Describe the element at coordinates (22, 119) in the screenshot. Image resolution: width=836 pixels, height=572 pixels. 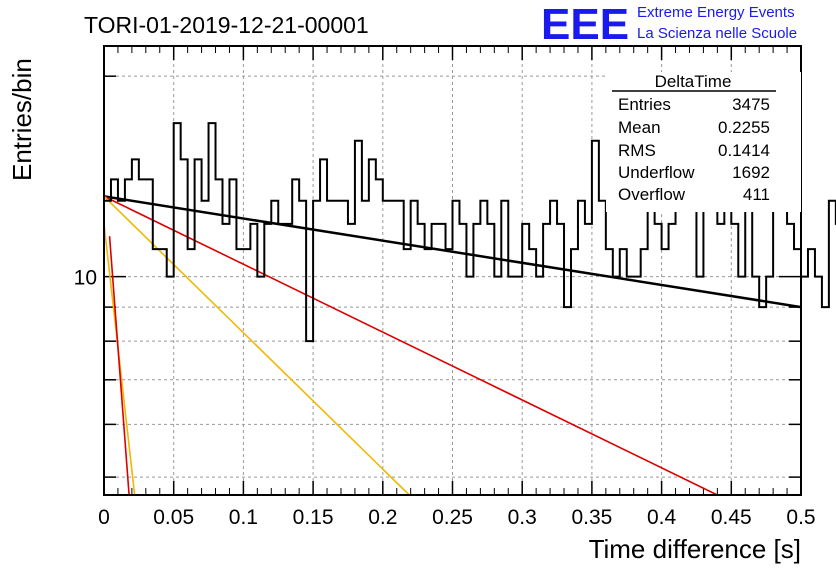
I see `y-axis-title: Entries/bin` at that location.